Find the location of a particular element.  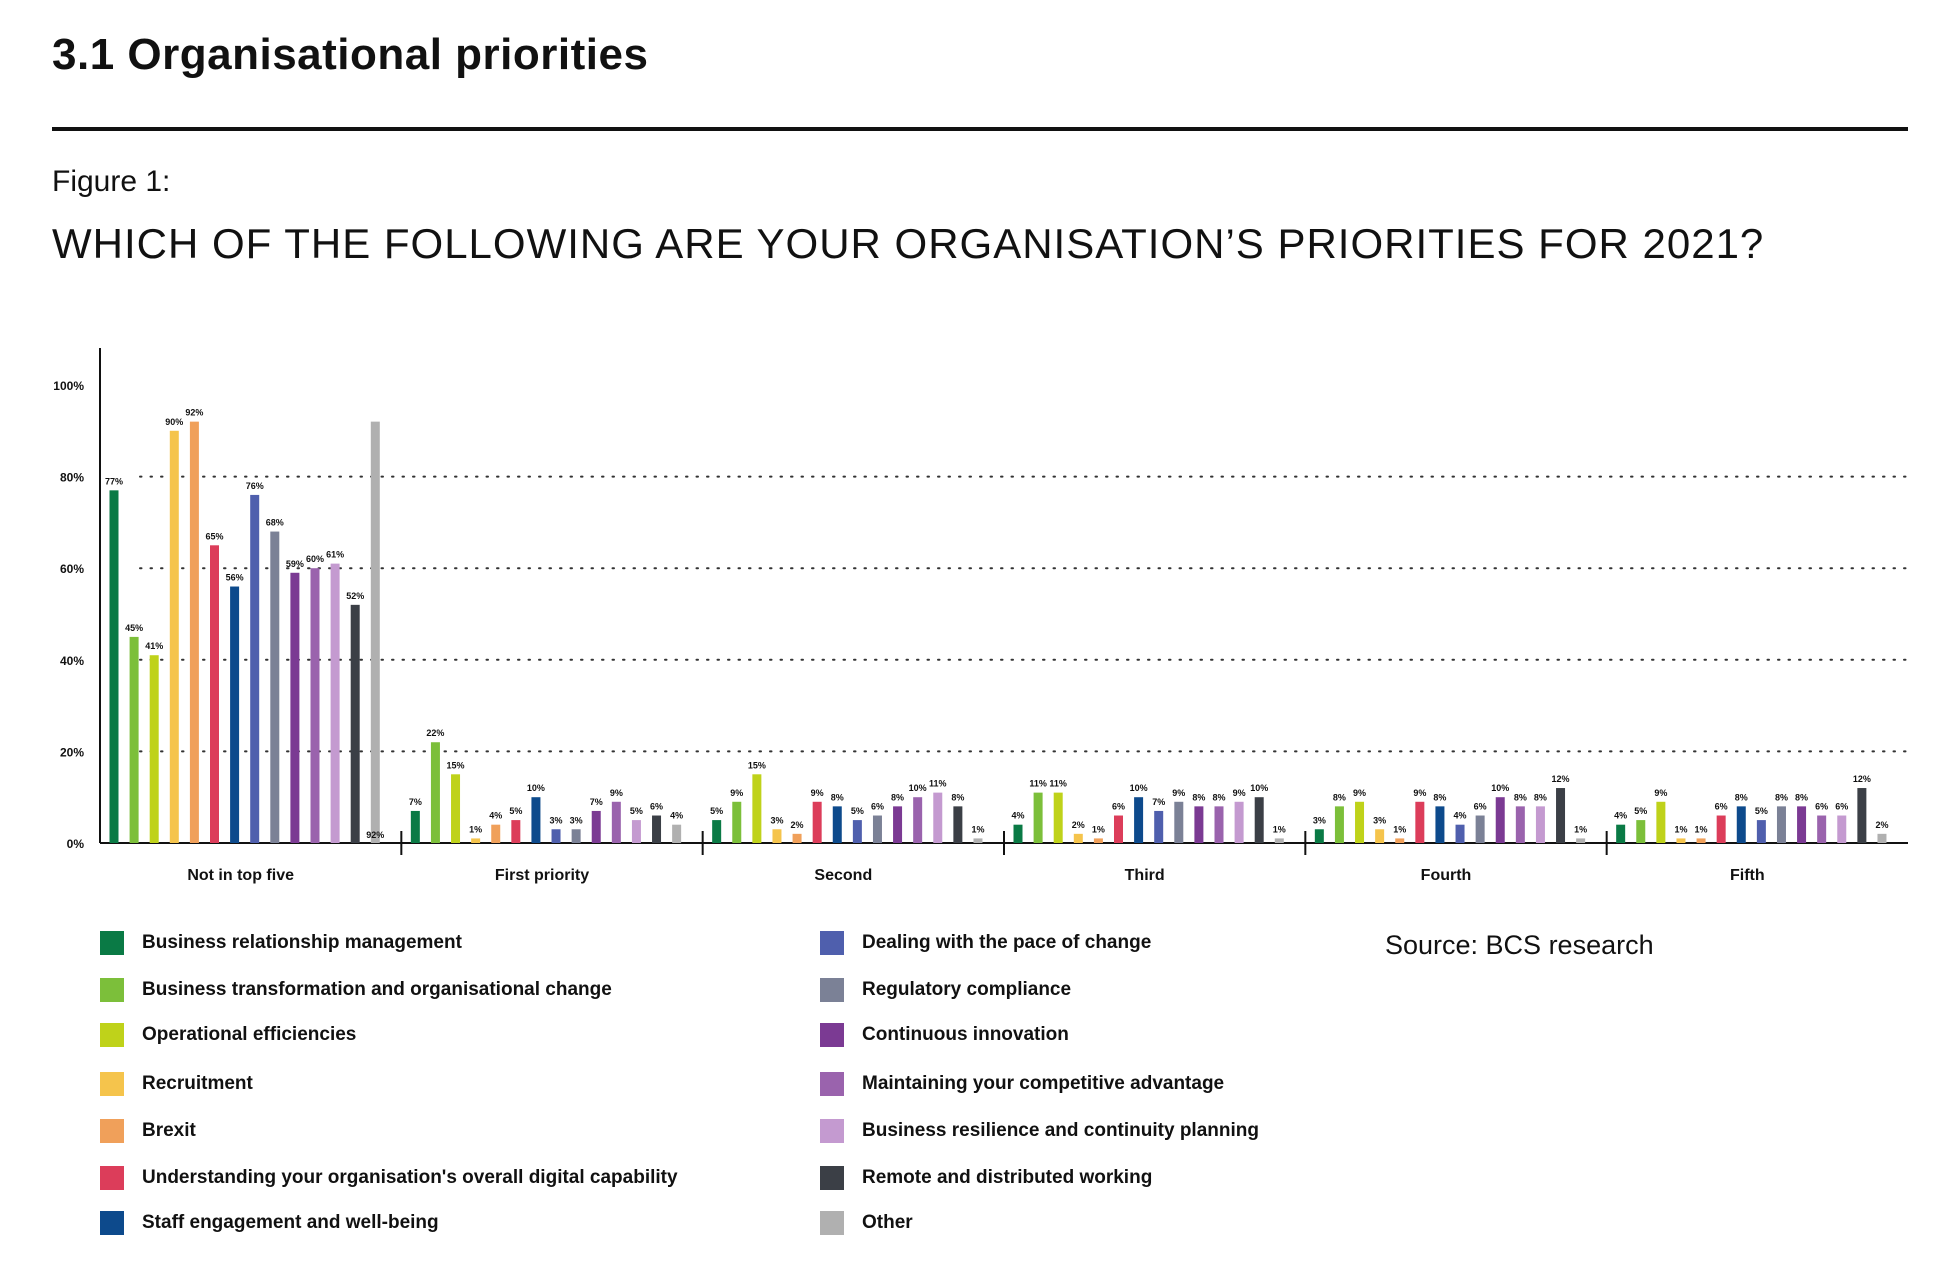

legend-label: Regulatory compliance is located at coordinates (967, 989).